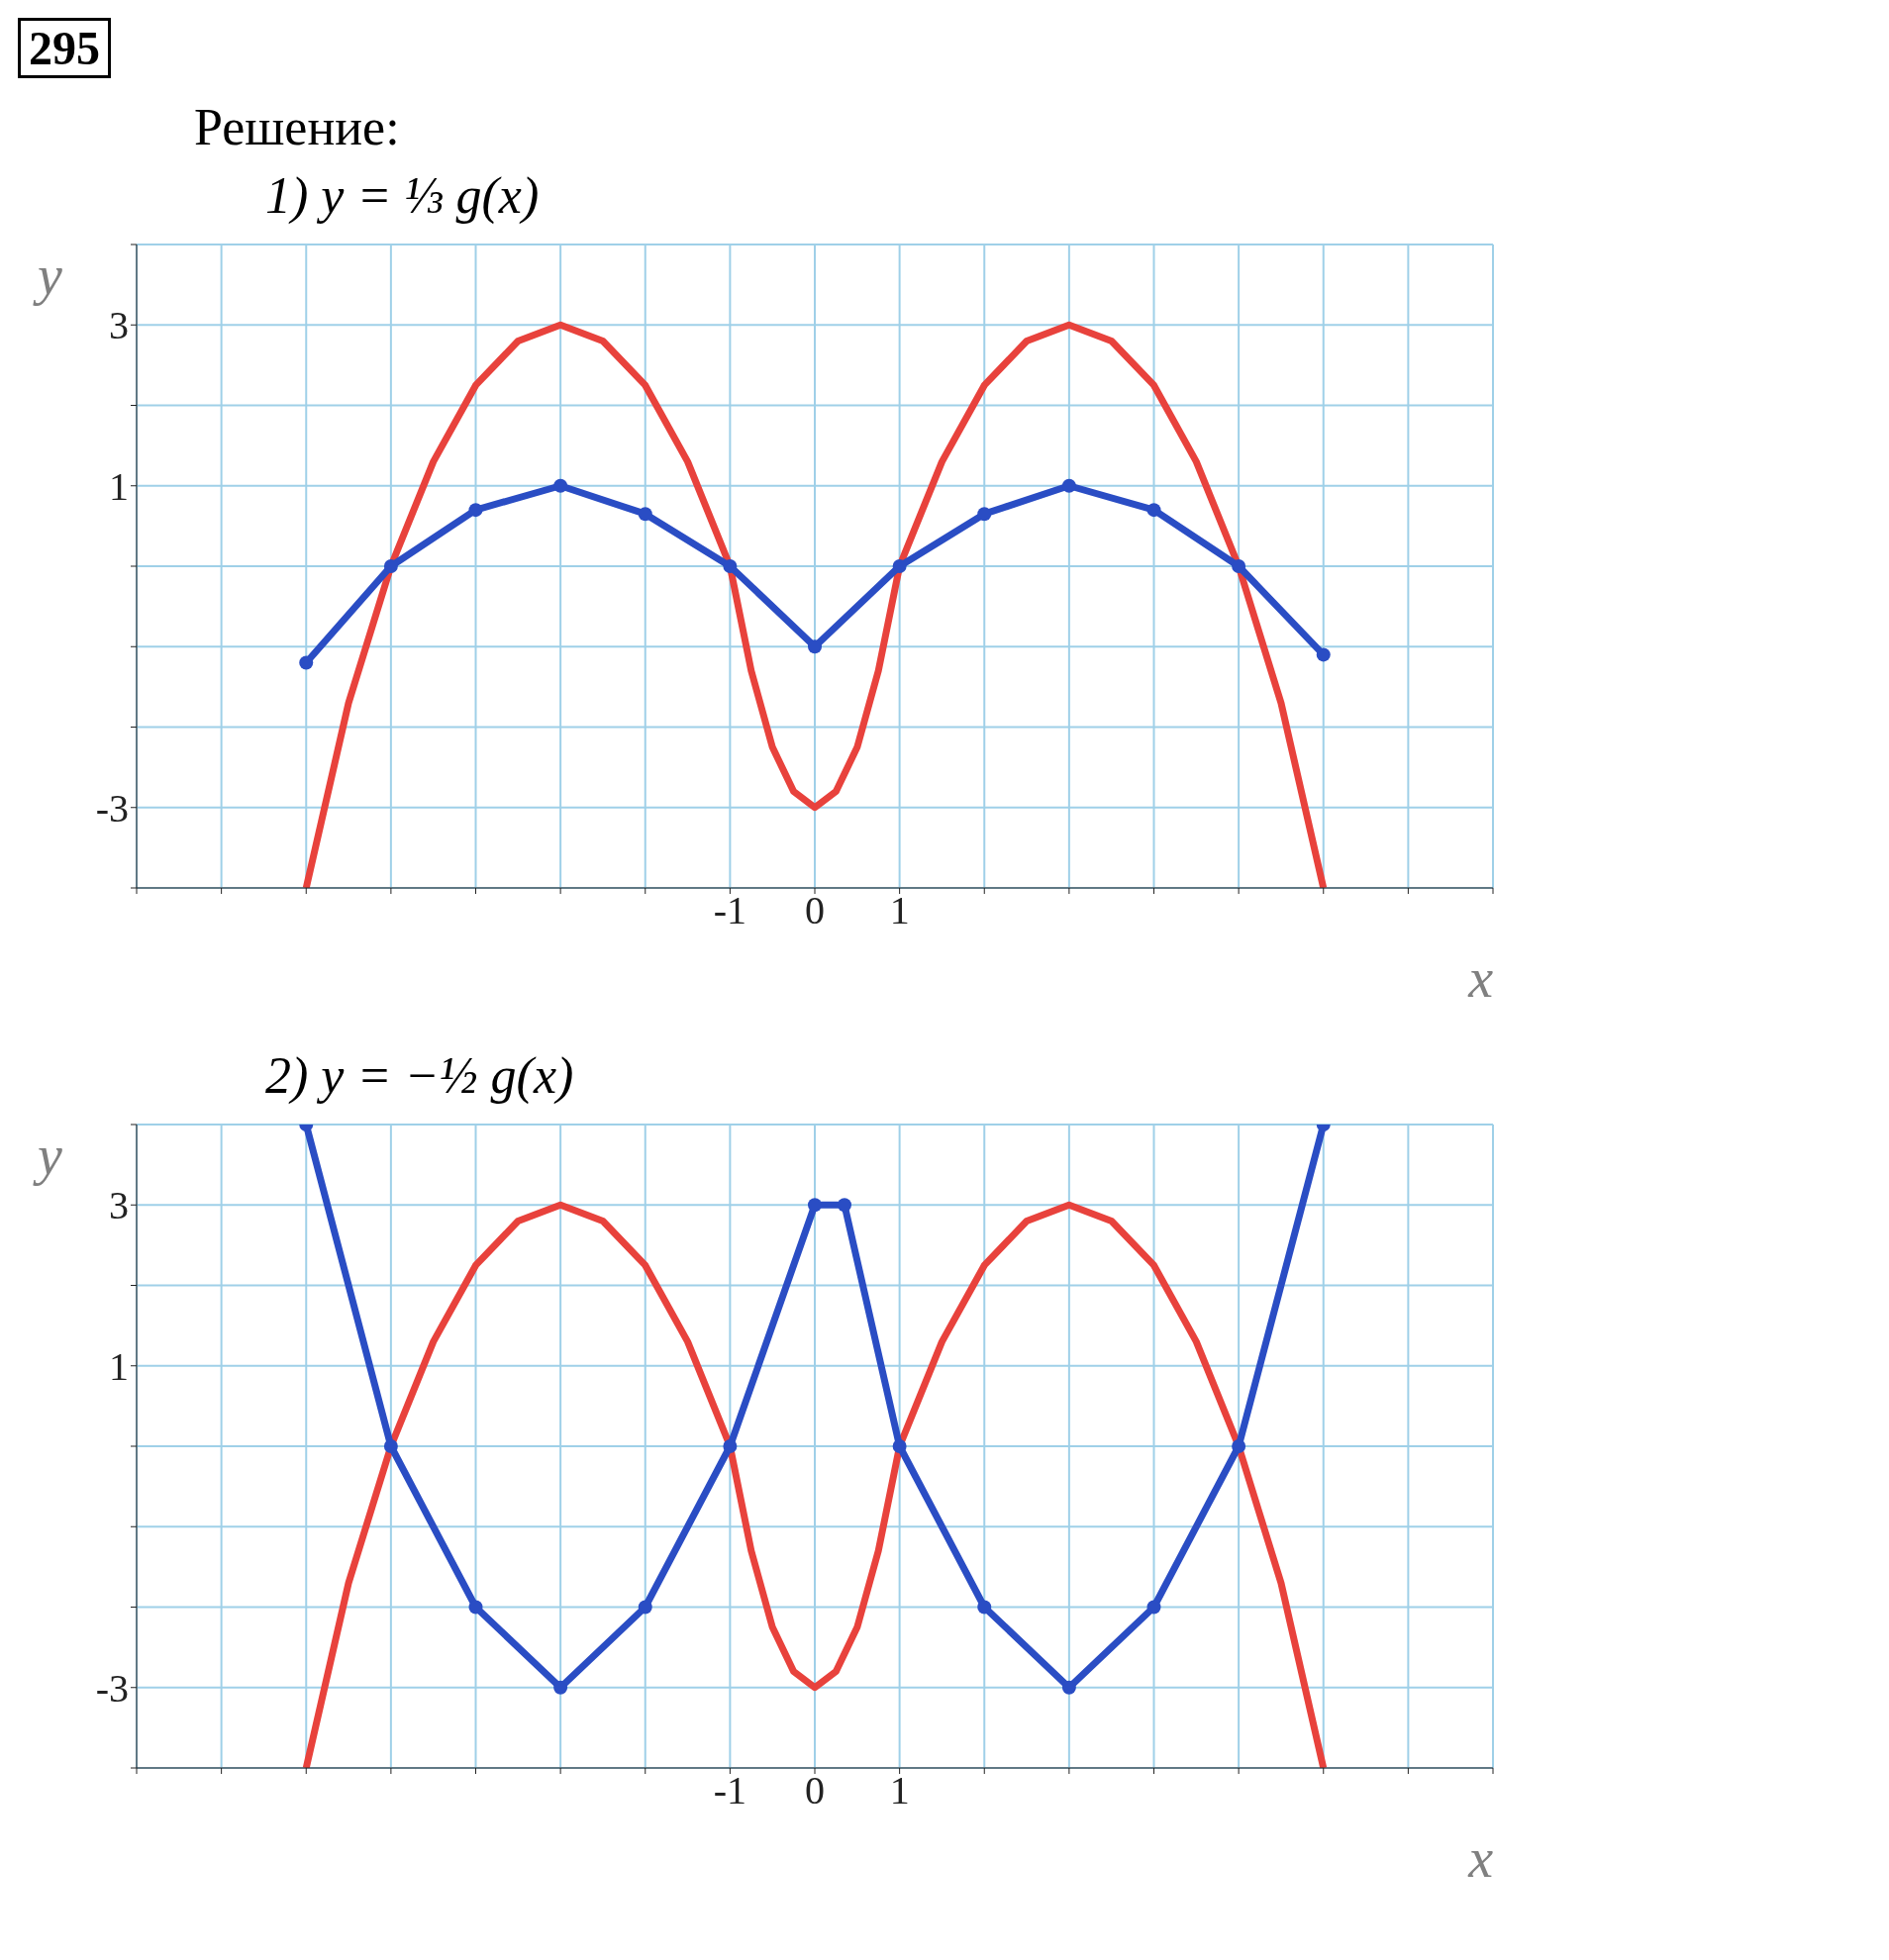  Describe the element at coordinates (297, 127) in the screenshot. I see `text: Решение:` at that location.